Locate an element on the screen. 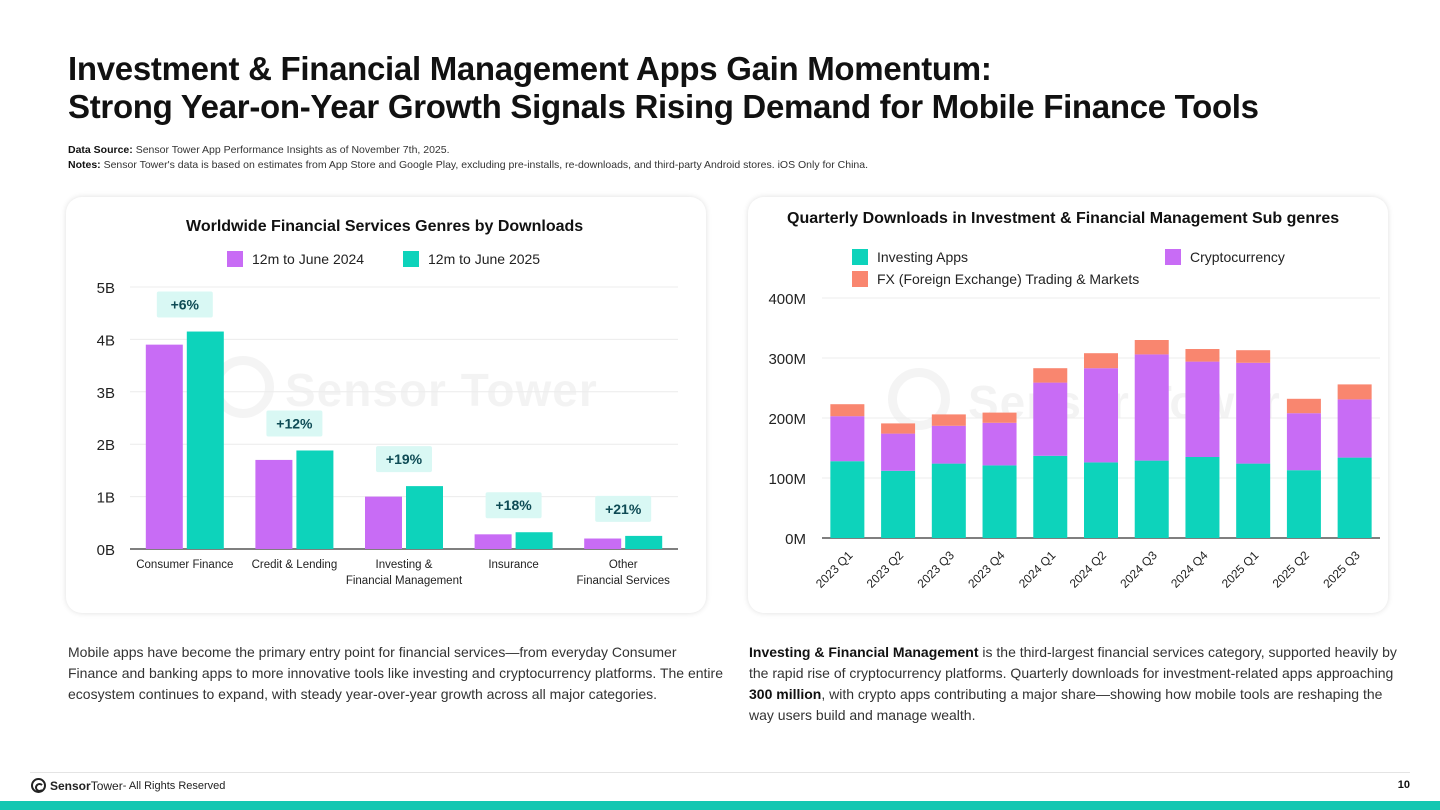 The height and width of the screenshot is (810, 1440). c2-category-label: 2023 Q3 is located at coordinates (935, 569).